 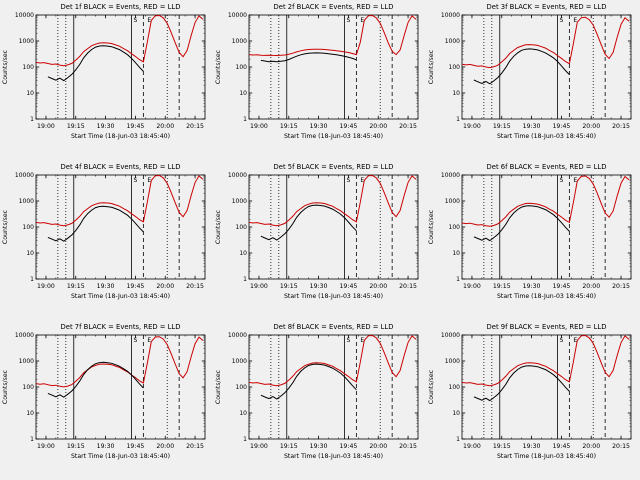 I want to click on panel-title: Det 4f BLACK = Events, RED = LLD, so click(x=121, y=167).